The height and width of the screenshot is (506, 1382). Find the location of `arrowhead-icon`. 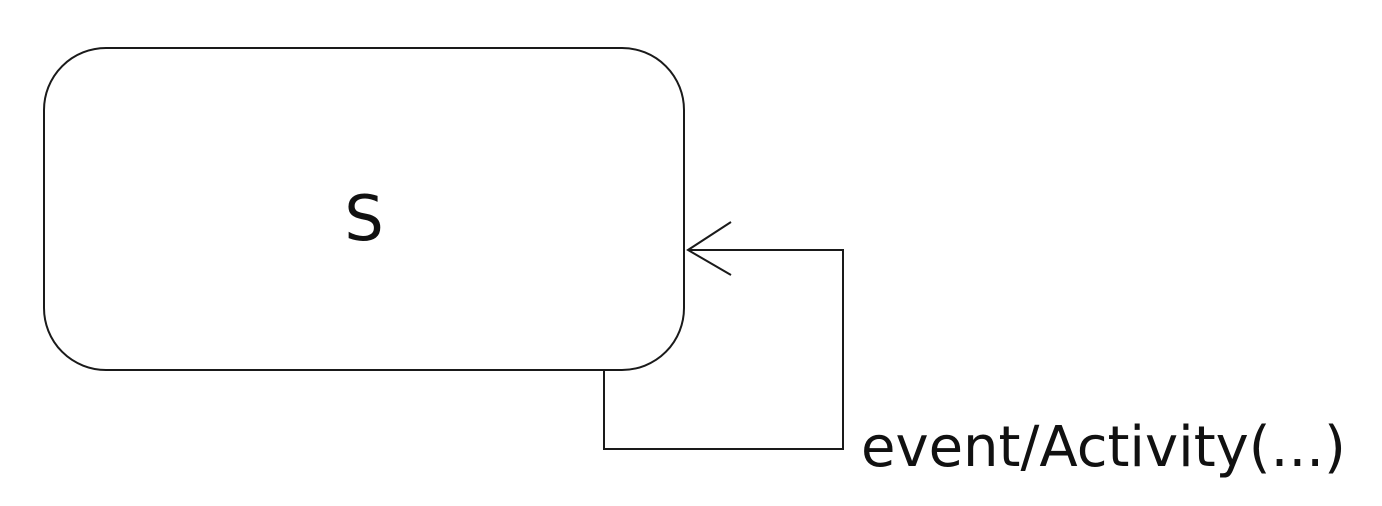

arrowhead-icon is located at coordinates (709, 248).